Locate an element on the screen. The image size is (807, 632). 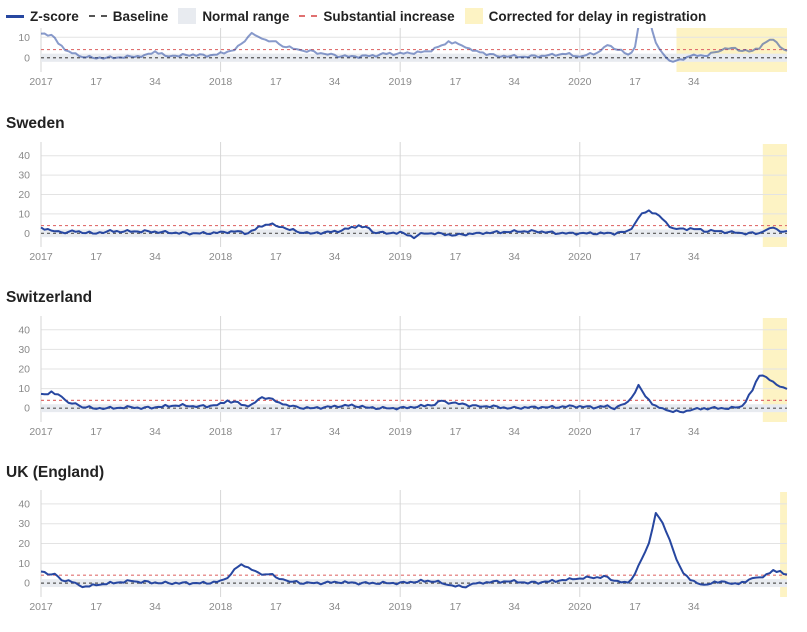
legend-normal-range: Normal range is located at coordinates (233, 16).